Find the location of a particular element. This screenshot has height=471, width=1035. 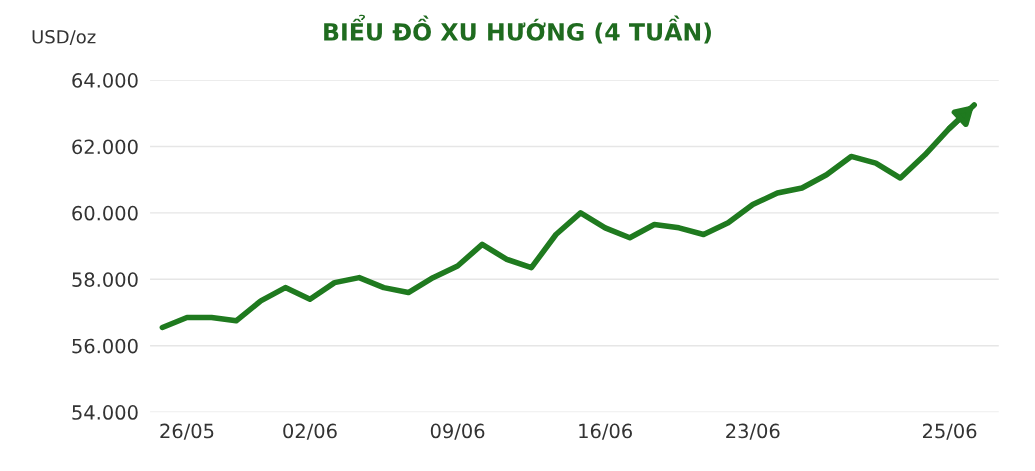

x-tick-label: 25/06 is located at coordinates (949, 431).